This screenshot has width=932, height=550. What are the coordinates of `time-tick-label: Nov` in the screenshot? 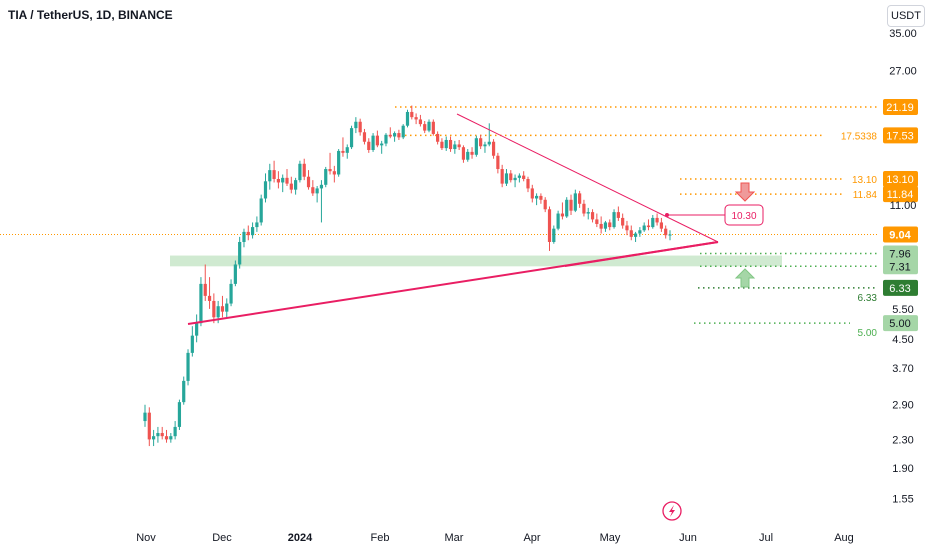 It's located at (146, 538).